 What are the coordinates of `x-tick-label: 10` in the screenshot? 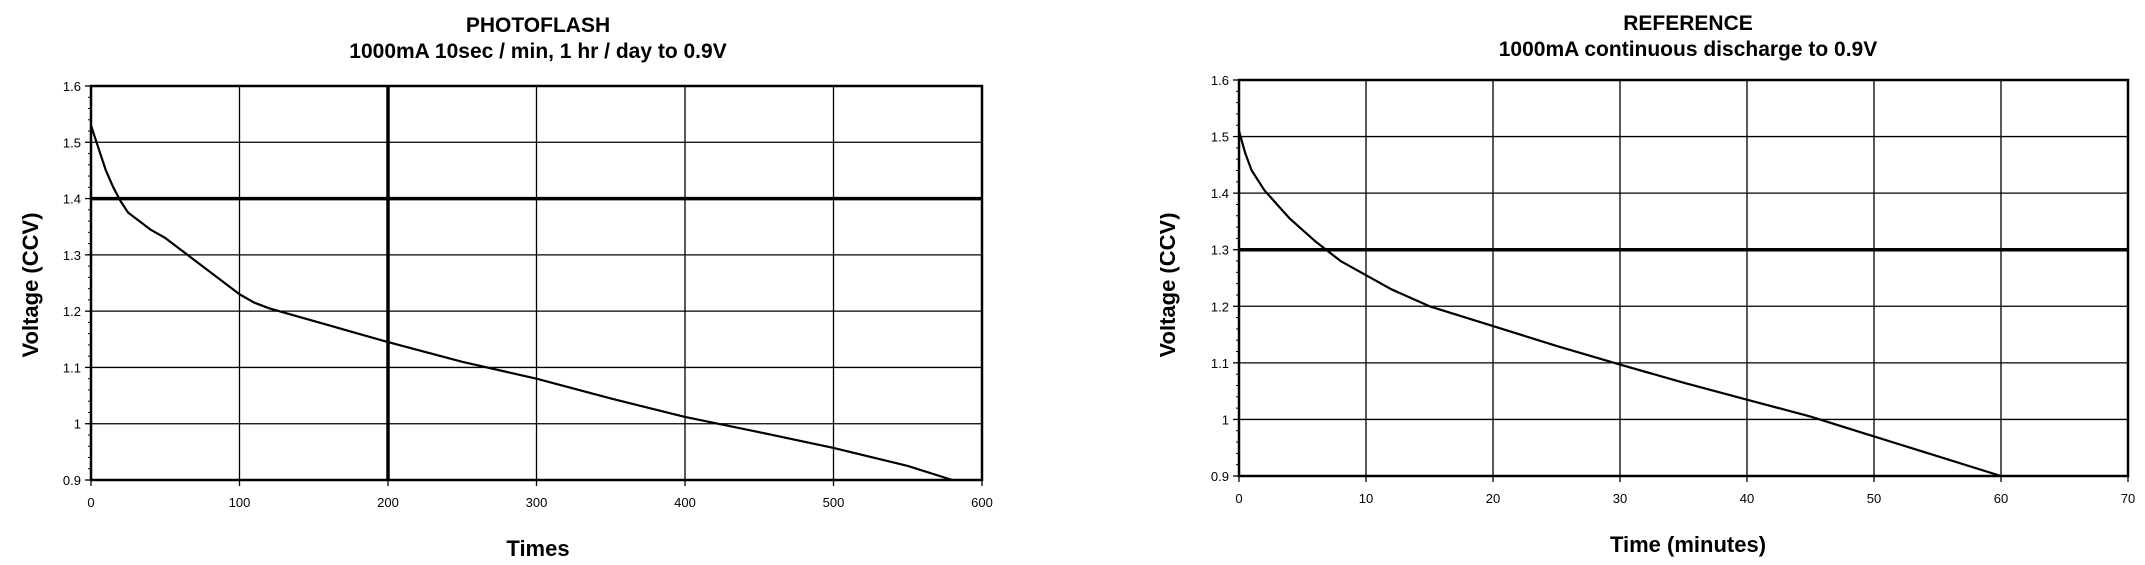 It's located at (1366, 498).